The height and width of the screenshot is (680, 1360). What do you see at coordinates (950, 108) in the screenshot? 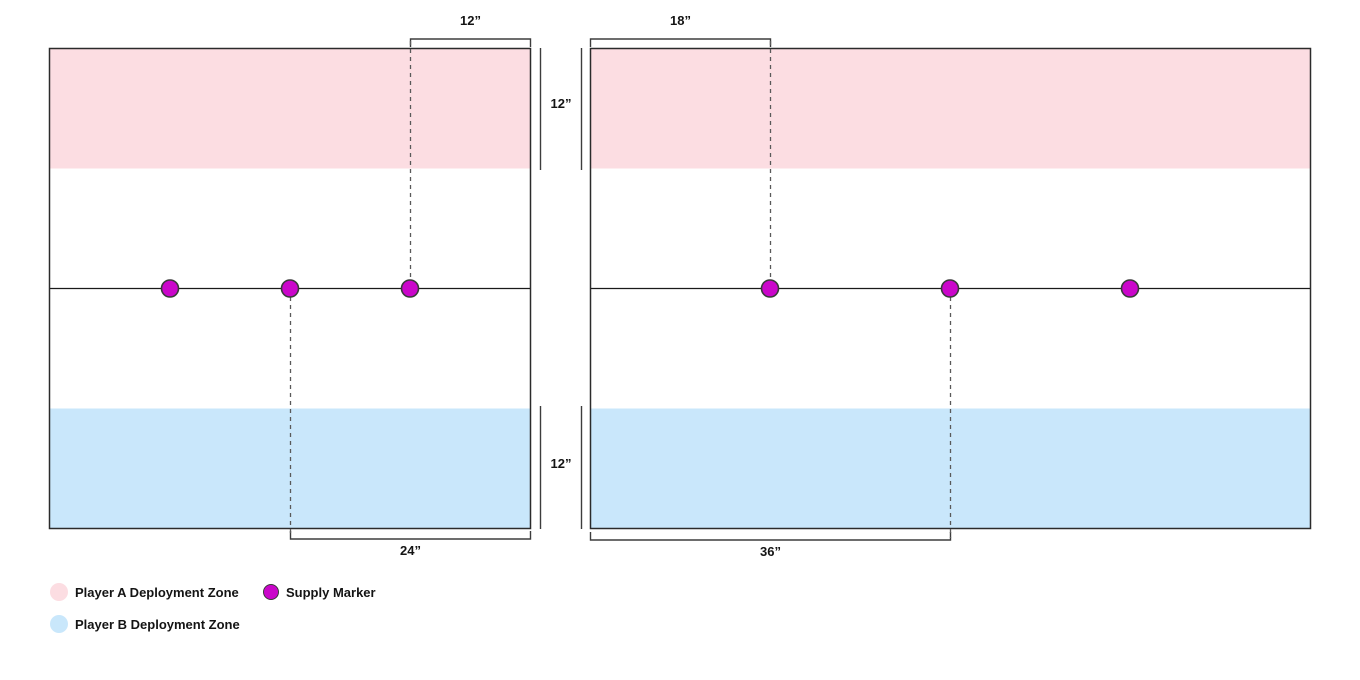
I see `player-a-zone-right-board` at bounding box center [950, 108].